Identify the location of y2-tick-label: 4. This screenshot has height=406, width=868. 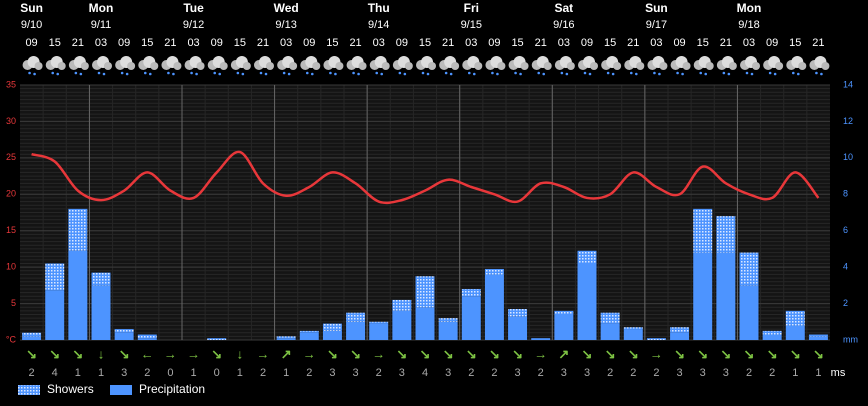
(845, 267).